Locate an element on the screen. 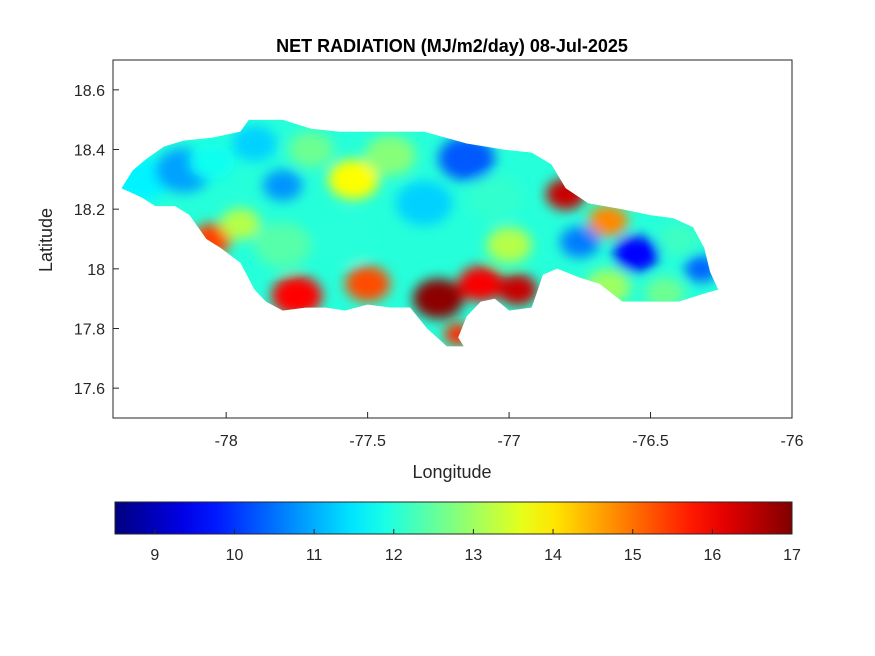 Image resolution: width=875 pixels, height=656 pixels. colorbar-tick-label: 15 is located at coordinates (633, 555).